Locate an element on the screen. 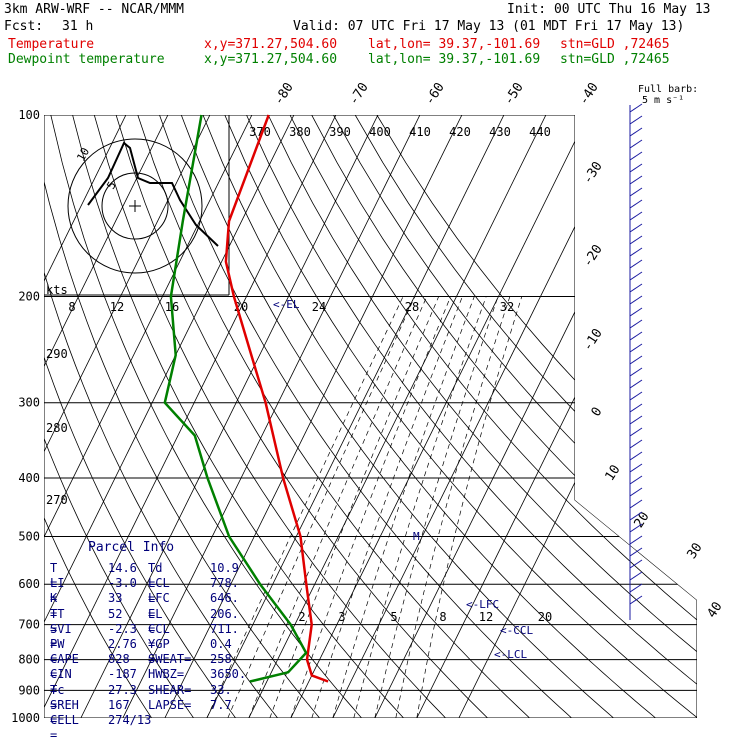  temp-station: stn=GLD ,72465 is located at coordinates (615, 44).